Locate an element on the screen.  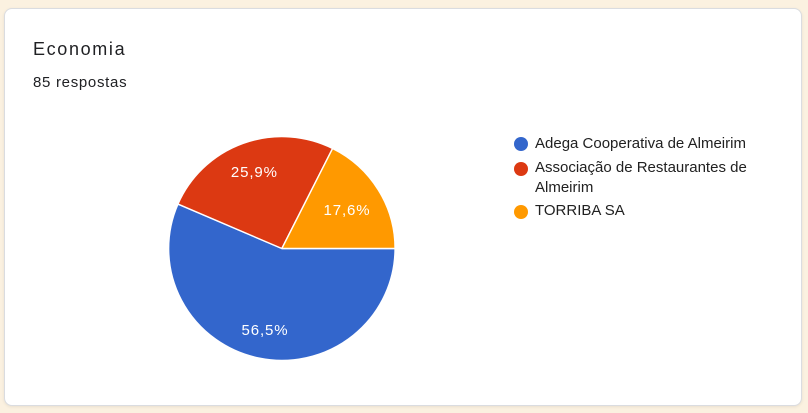
svg-text: 56,5% is located at coordinates (264, 330).